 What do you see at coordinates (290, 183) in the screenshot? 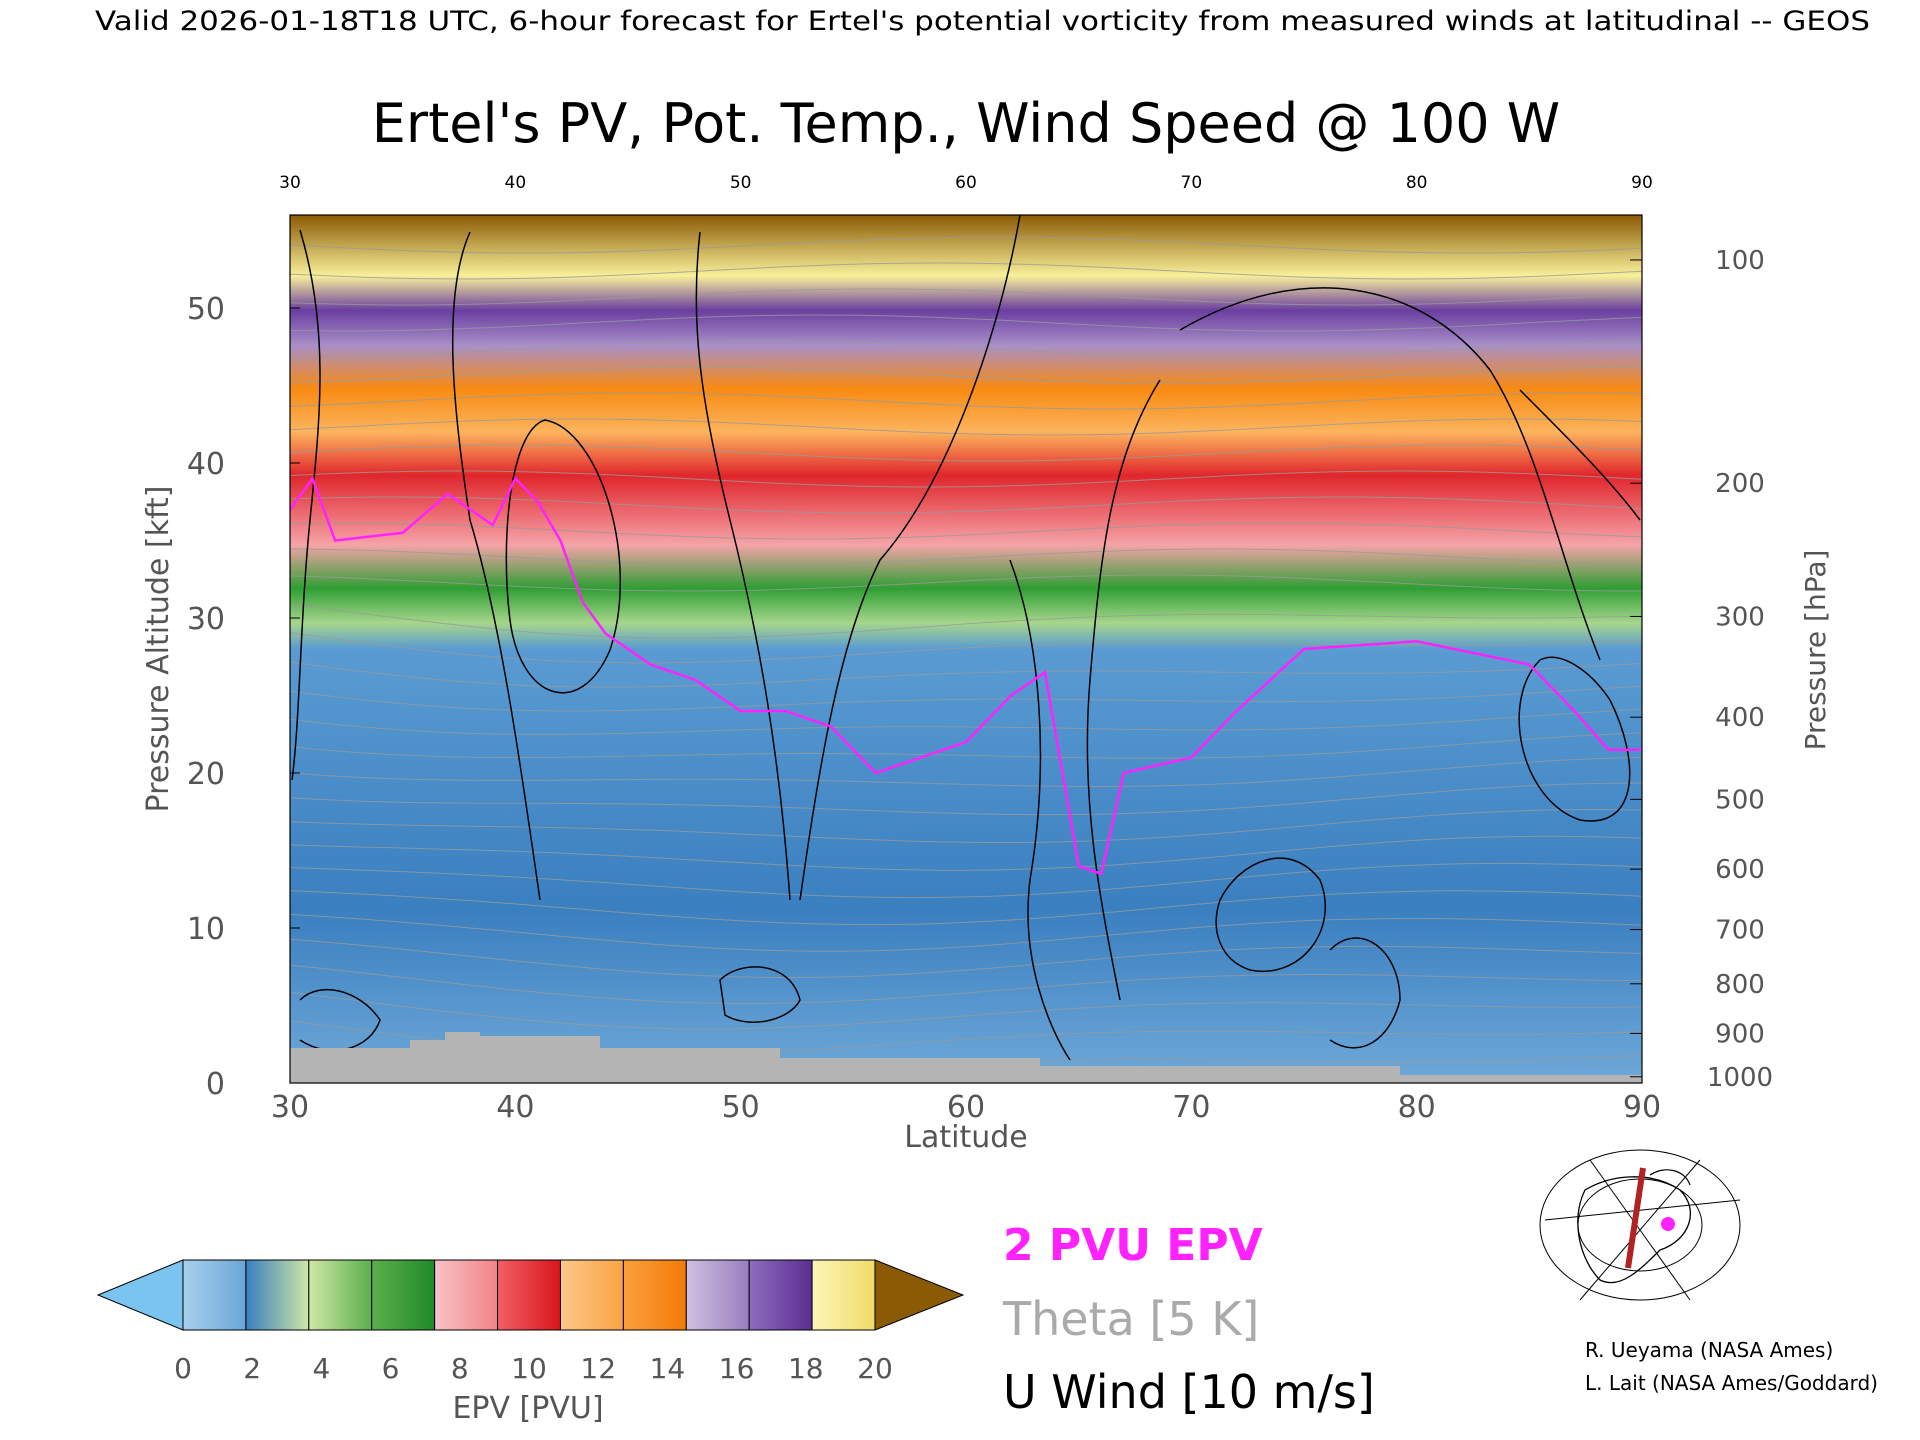
I see `x-top-tick-label: 30` at bounding box center [290, 183].